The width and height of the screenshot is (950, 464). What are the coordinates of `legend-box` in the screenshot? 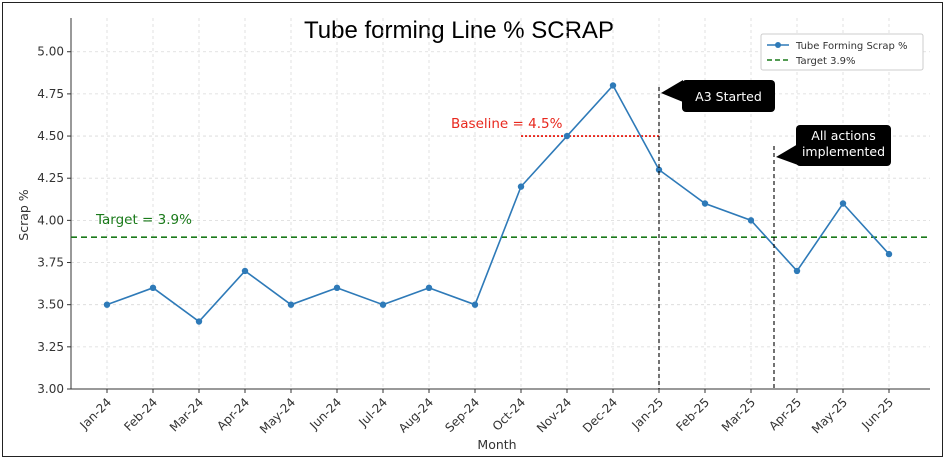 It's located at (842, 52).